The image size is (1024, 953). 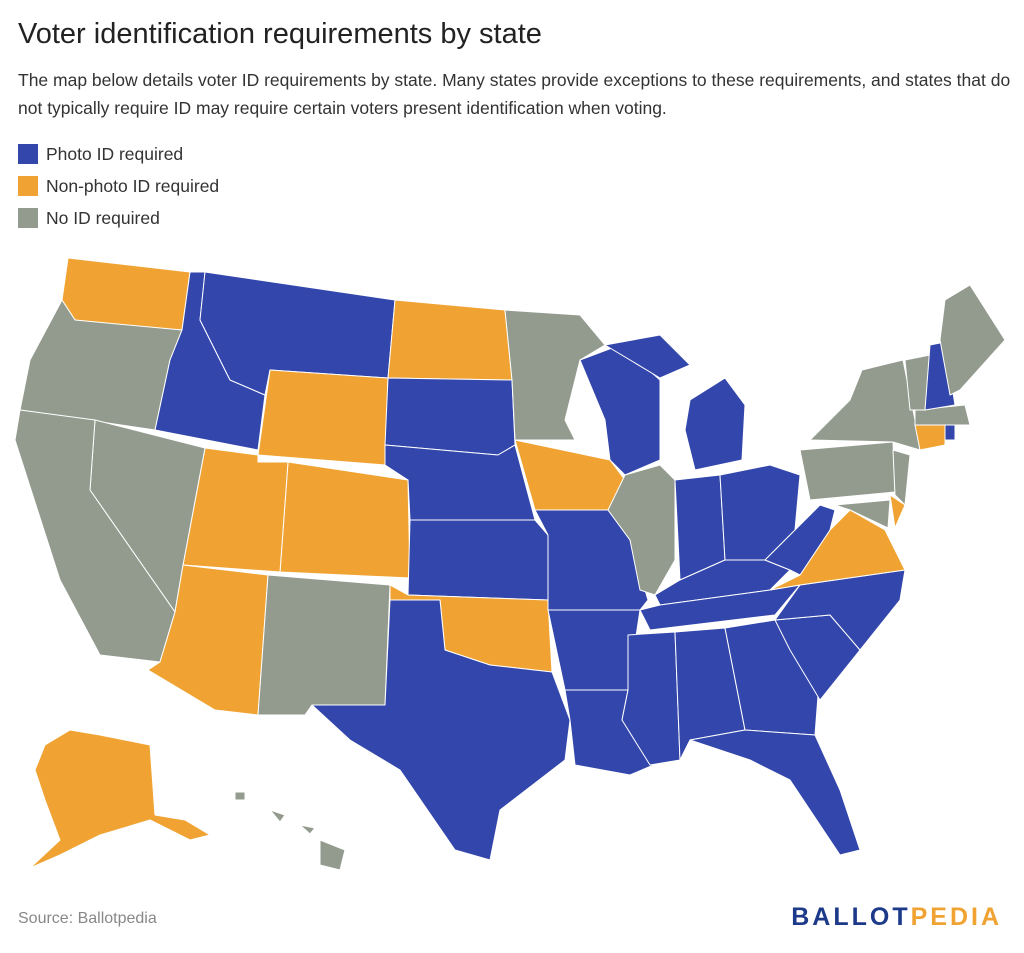 I want to click on legend-label: Non-photo ID required, so click(x=133, y=185).